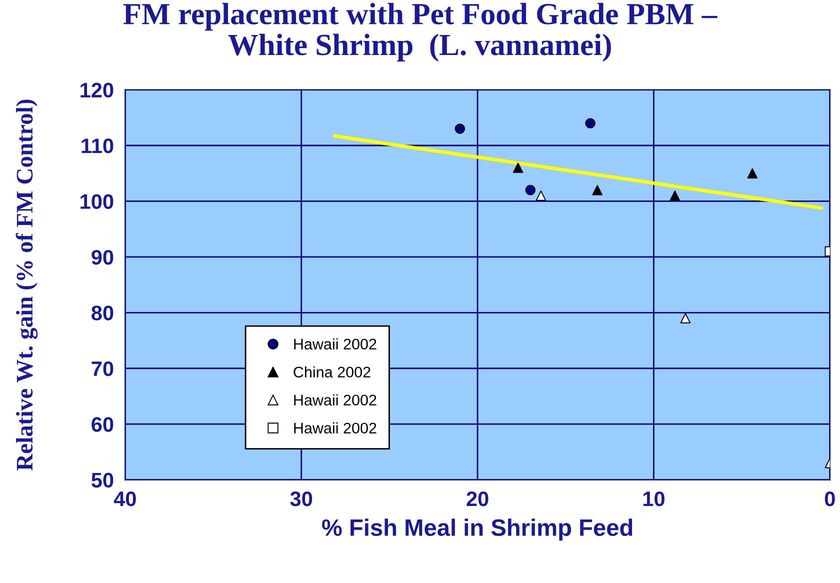 Image resolution: width=840 pixels, height=583 pixels. What do you see at coordinates (27, 285) in the screenshot?
I see `y-axis-title: Relative Wt. gain (% of FM Control)` at bounding box center [27, 285].